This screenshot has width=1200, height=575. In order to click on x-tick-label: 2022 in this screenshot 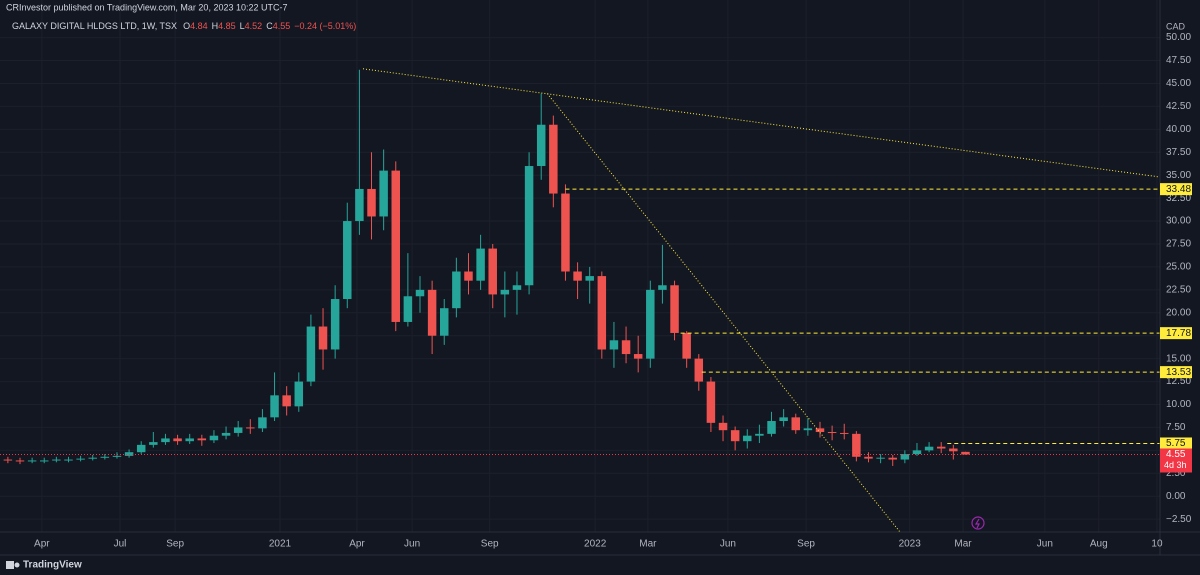, I will do `click(595, 544)`.